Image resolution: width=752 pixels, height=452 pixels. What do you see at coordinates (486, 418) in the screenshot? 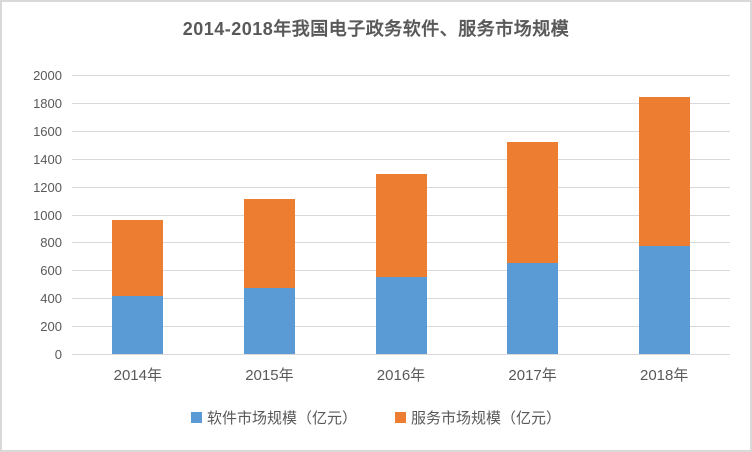
I see `legend-label: 服务市场规模（亿元）` at bounding box center [486, 418].